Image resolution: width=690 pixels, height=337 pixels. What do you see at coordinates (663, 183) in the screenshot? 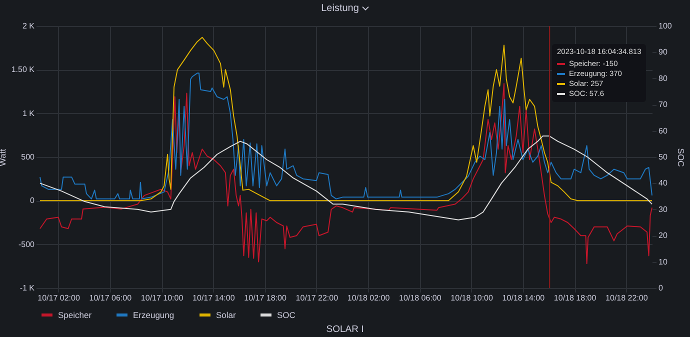
I see `y2-tick-label: 40` at bounding box center [663, 183].